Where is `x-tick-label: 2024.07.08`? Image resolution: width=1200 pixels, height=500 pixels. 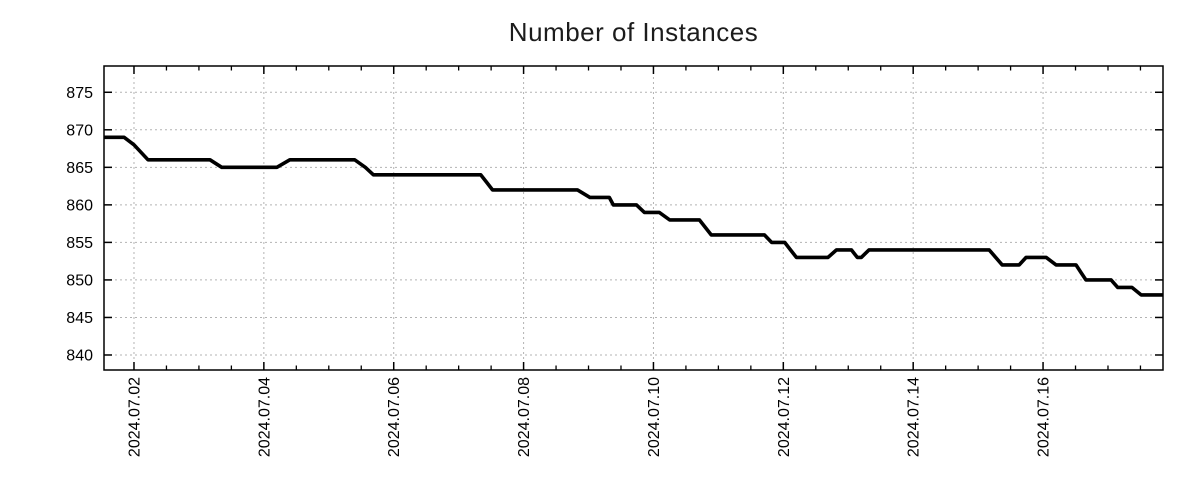
x-tick-label: 2024.07.08 is located at coordinates (524, 417).